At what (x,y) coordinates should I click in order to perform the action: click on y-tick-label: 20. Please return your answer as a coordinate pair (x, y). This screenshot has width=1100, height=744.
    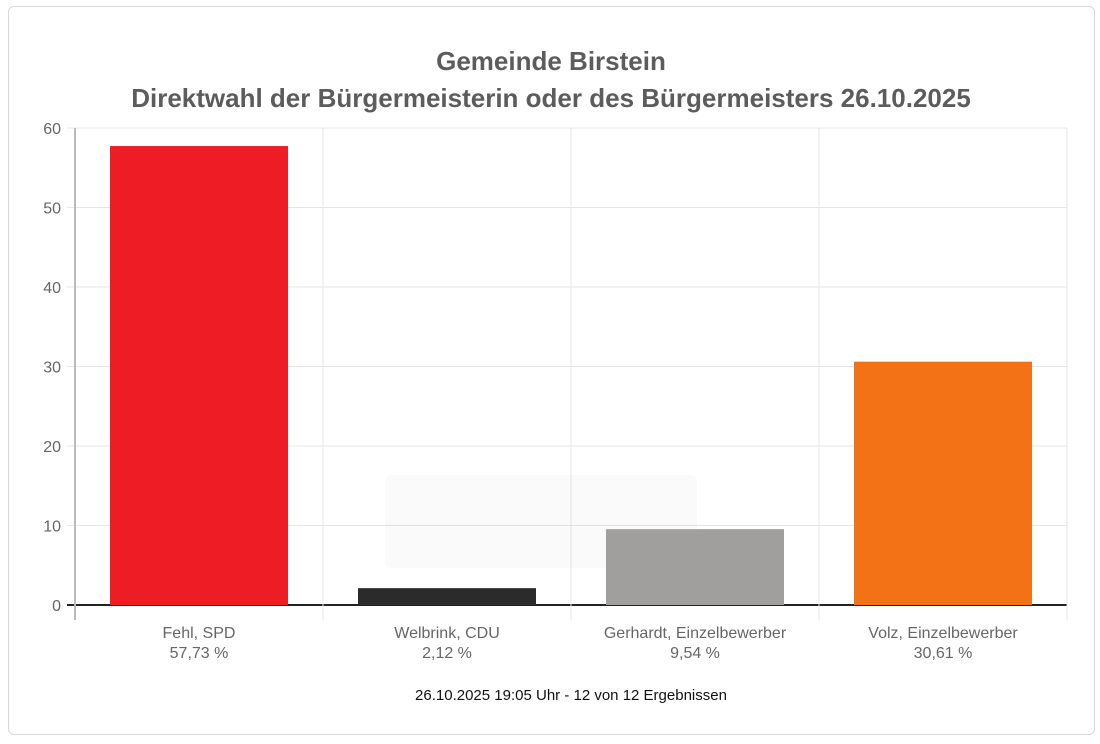
    Looking at the image, I should click on (52, 447).